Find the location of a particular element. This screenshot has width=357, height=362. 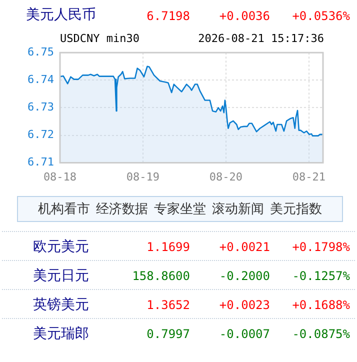

x-tick-label: 08-21 is located at coordinates (309, 177).